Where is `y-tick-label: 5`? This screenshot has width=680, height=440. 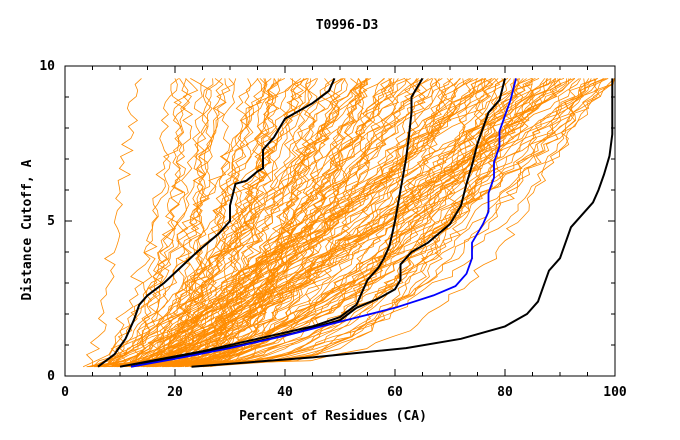
y-tick-label: 5 is located at coordinates (51, 221).